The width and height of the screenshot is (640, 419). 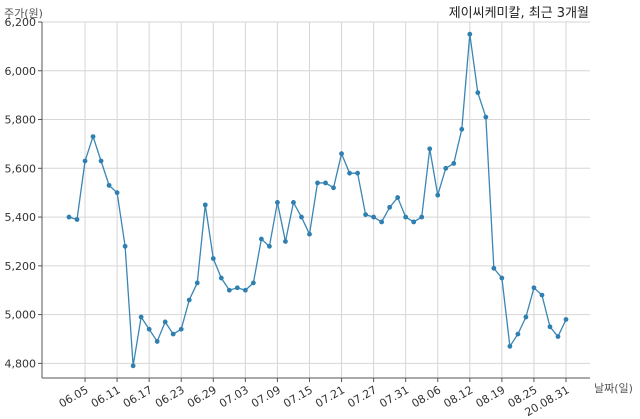 What do you see at coordinates (234, 396) in the screenshot?
I see `x-tick-label: 07.03` at bounding box center [234, 396].